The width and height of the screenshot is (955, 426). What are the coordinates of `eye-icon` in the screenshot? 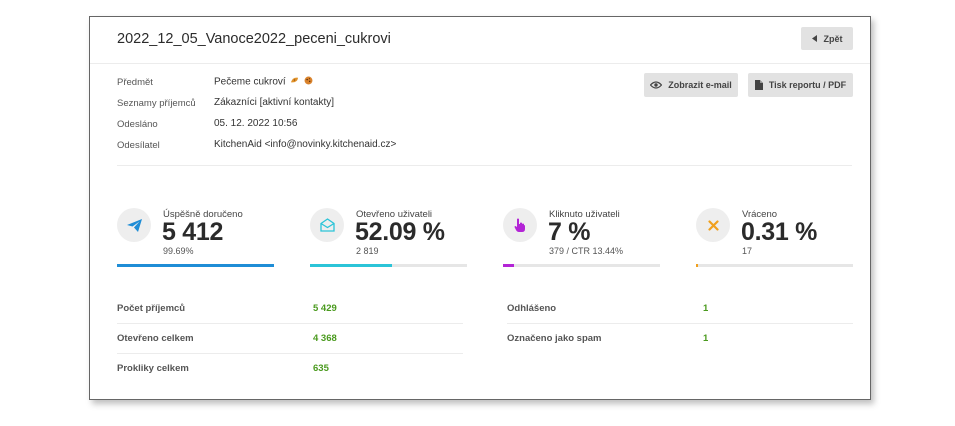 It's located at (656, 85).